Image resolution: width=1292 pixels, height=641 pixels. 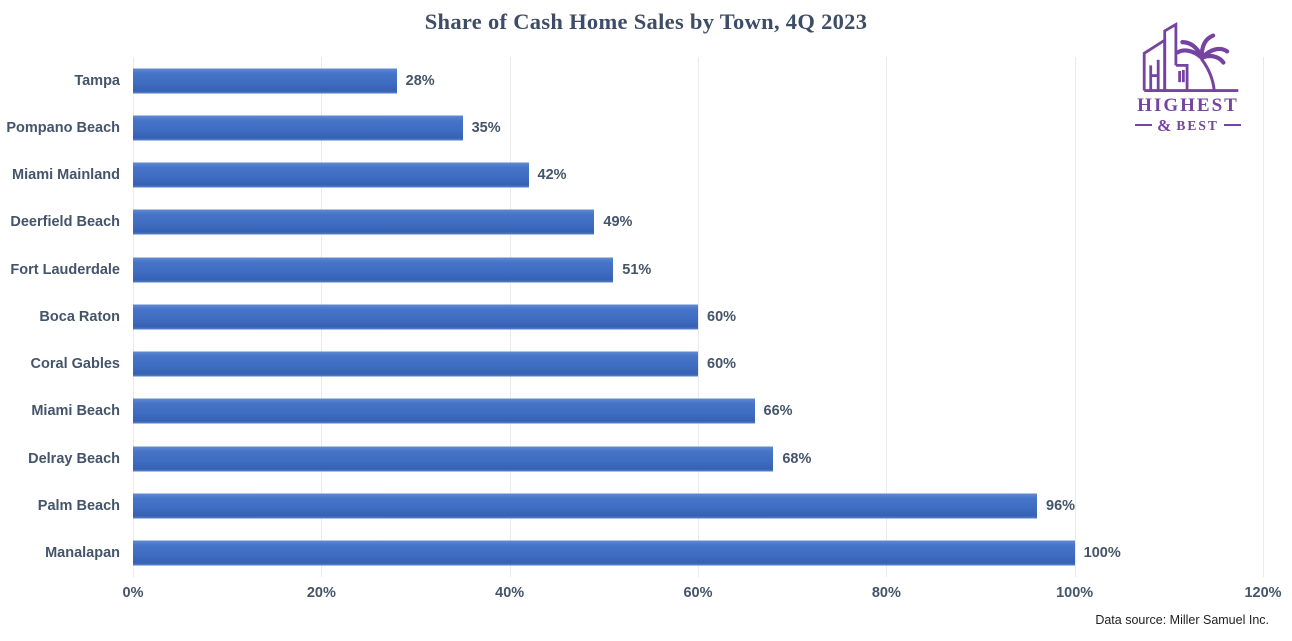 I want to click on x-tick-label: 60%, so click(x=698, y=593).